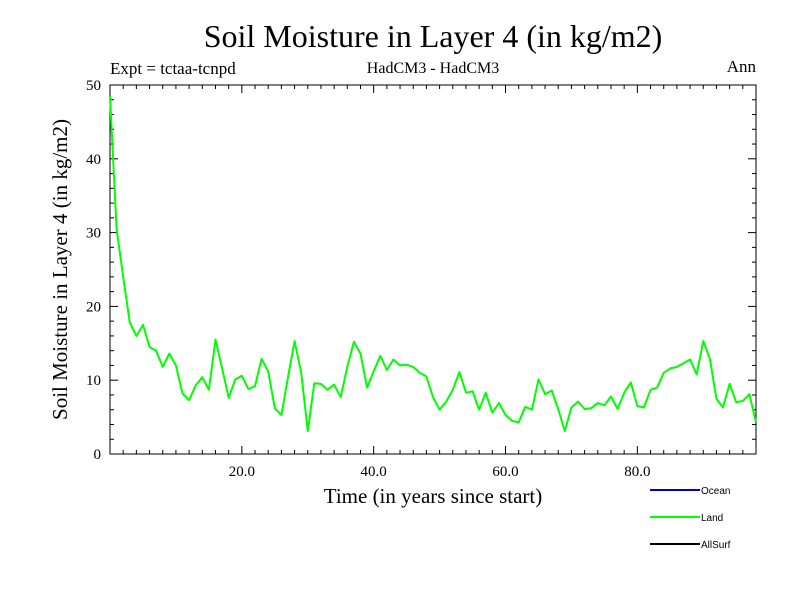 This screenshot has width=800, height=600. I want to click on legend: Ocean Land AllSurf, so click(690, 518).